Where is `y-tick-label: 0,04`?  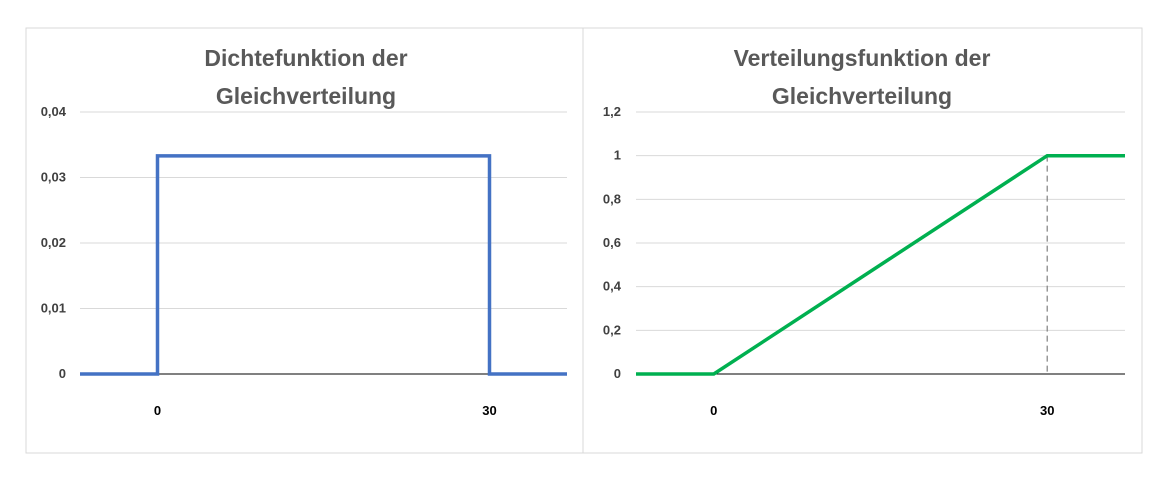 y-tick-label: 0,04 is located at coordinates (54, 111).